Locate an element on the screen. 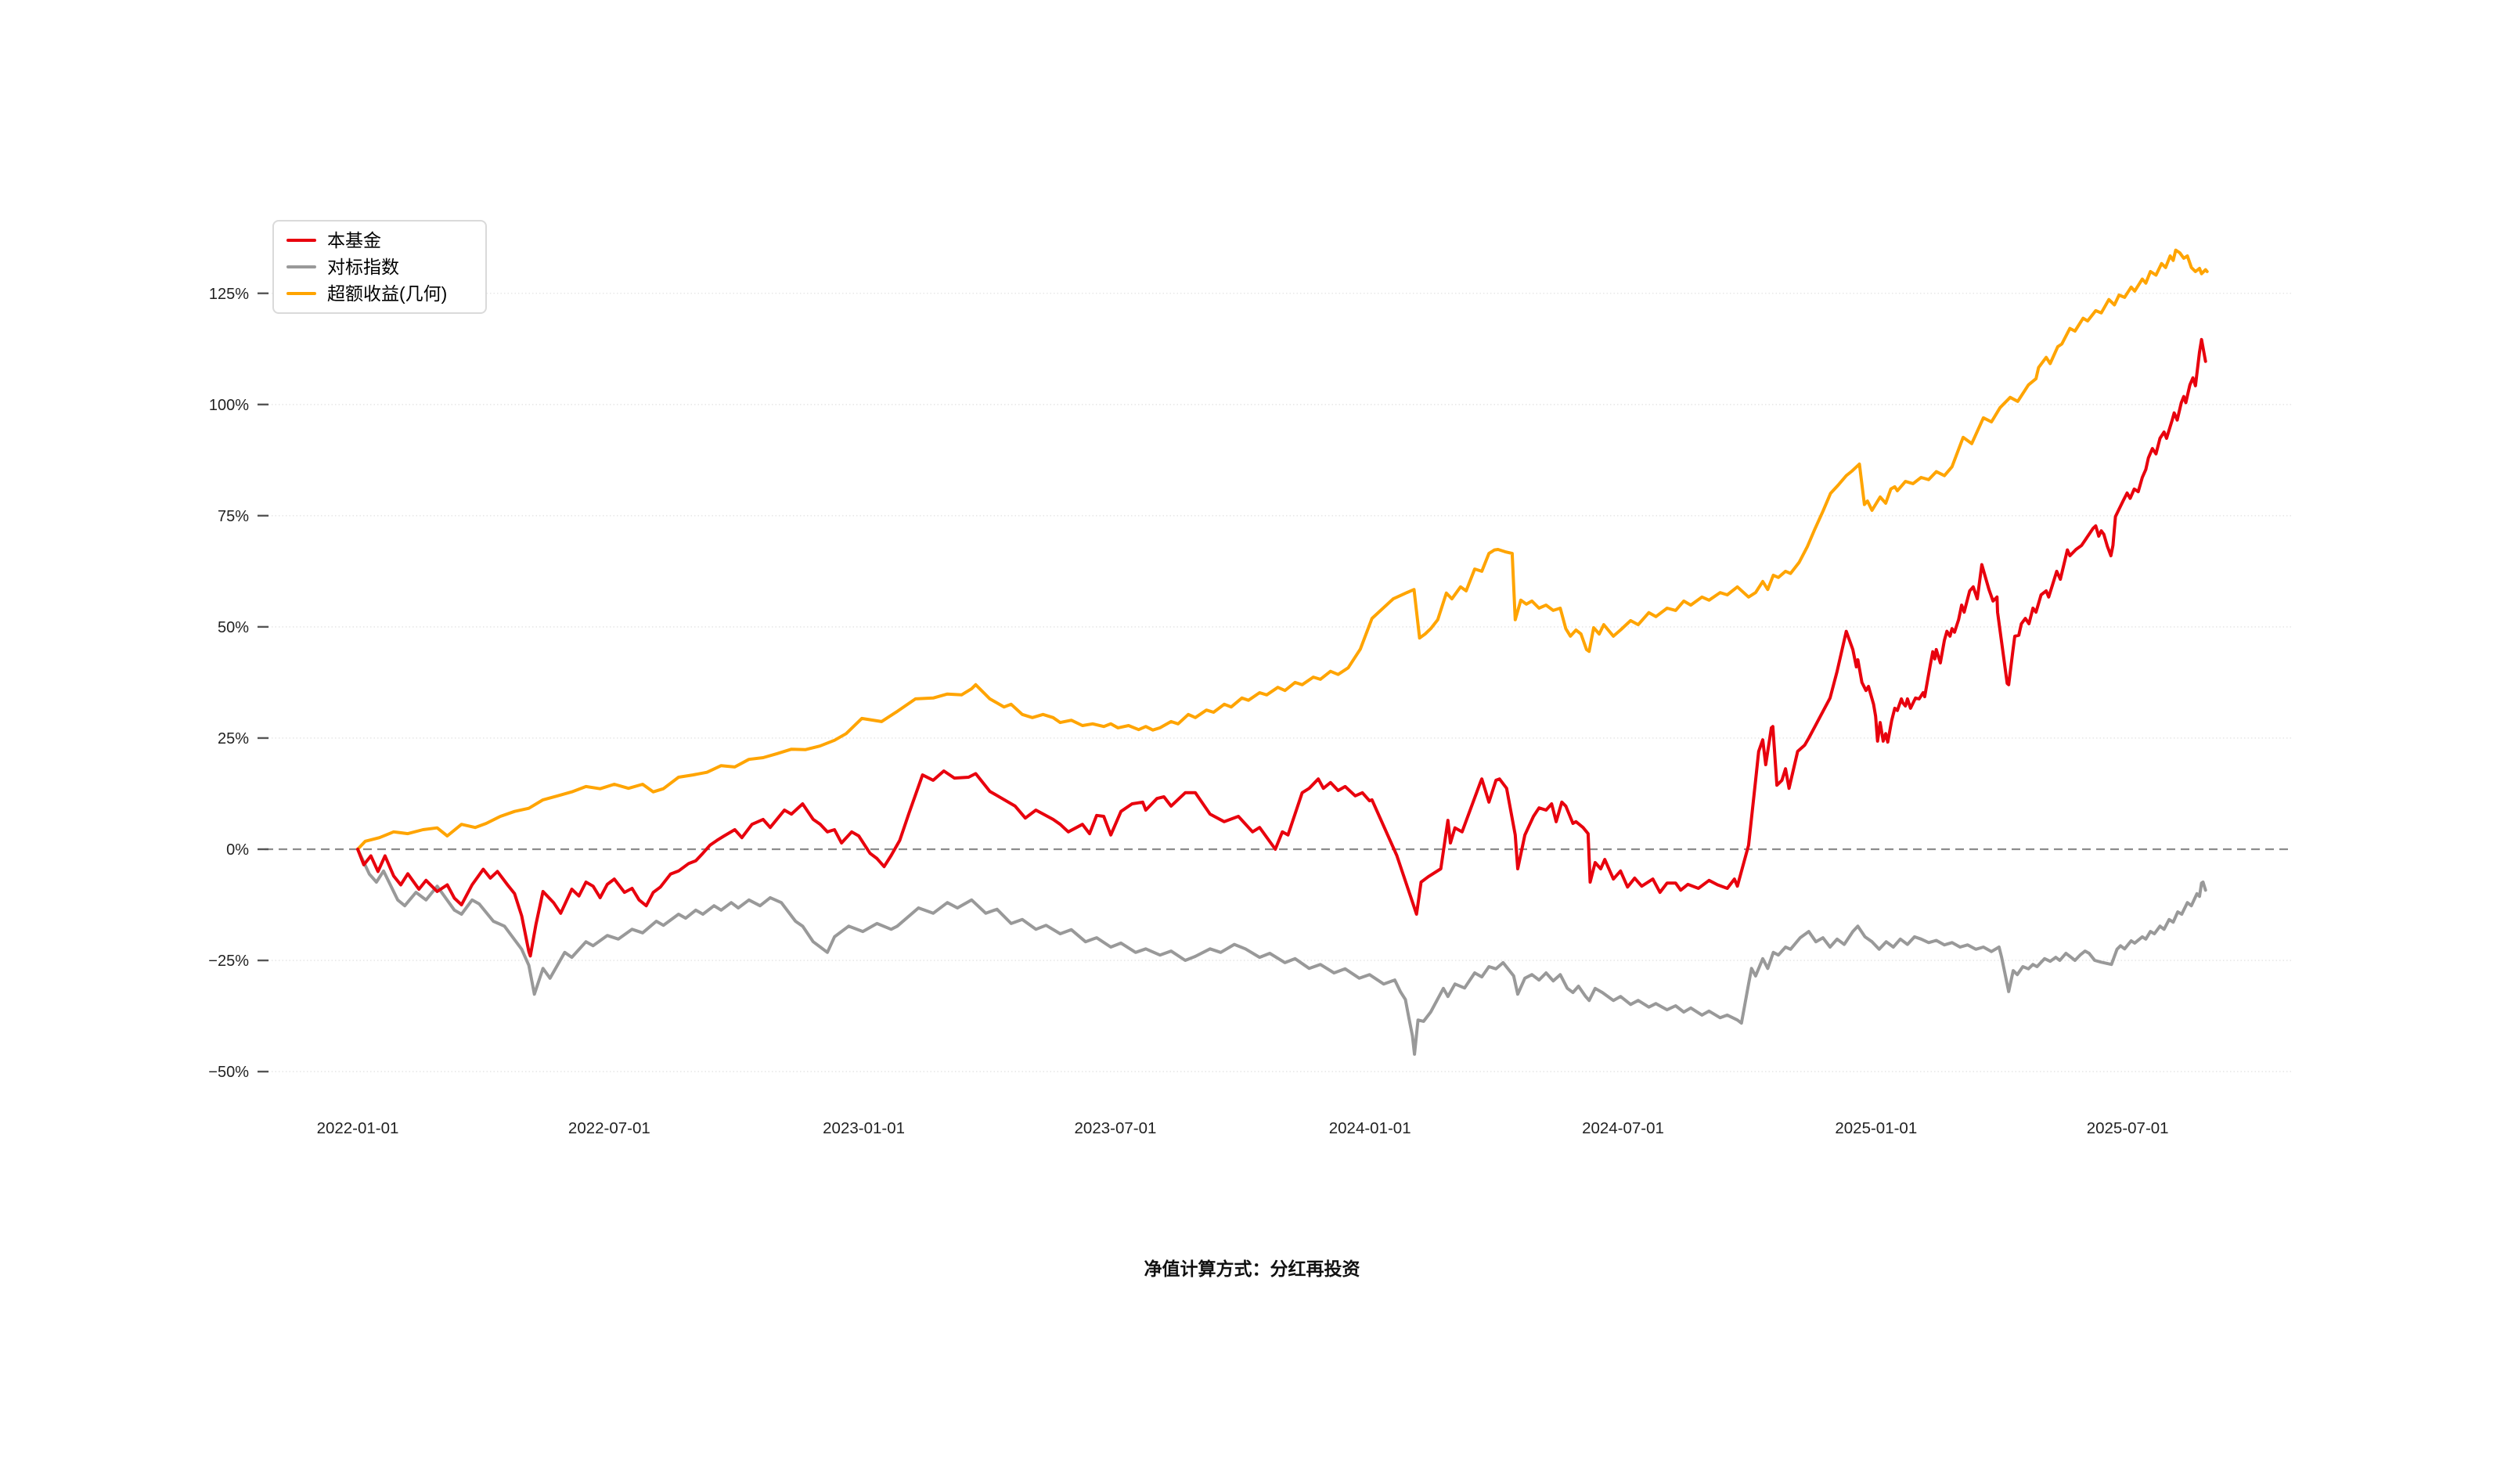  y-axis-tick-label: 50% is located at coordinates (233, 627).